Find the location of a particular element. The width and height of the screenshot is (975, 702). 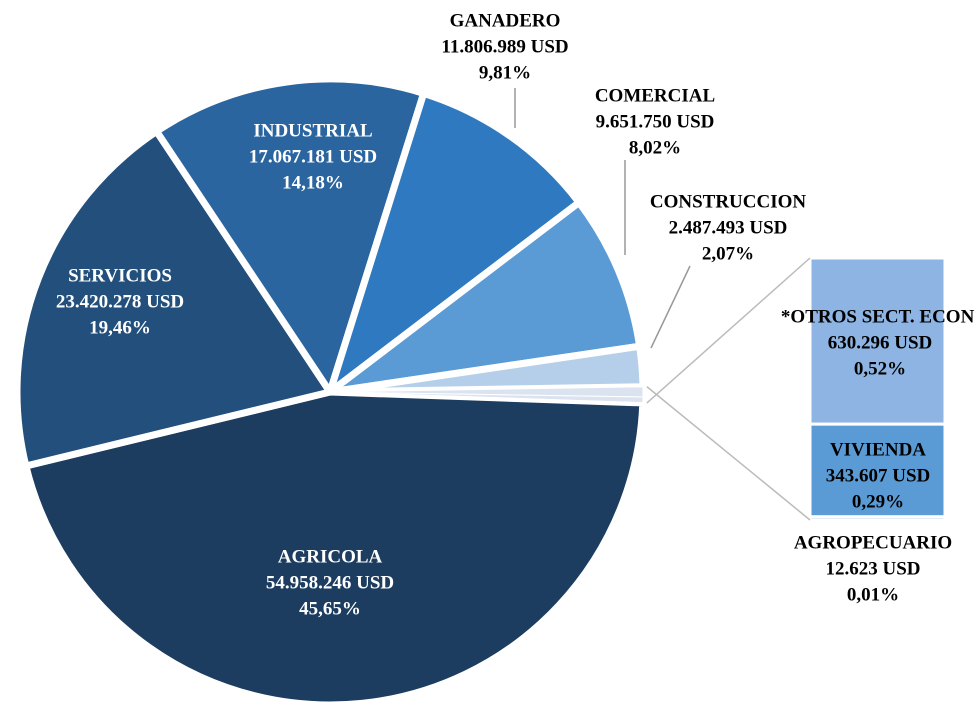

amount-label: 630.296 USD is located at coordinates (880, 342).